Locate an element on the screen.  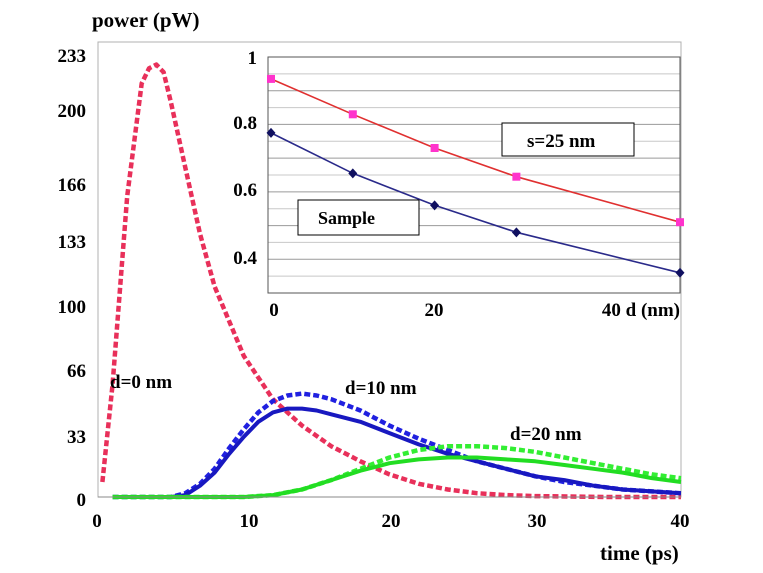
inset-ytick-label: 1 is located at coordinates (253, 58).